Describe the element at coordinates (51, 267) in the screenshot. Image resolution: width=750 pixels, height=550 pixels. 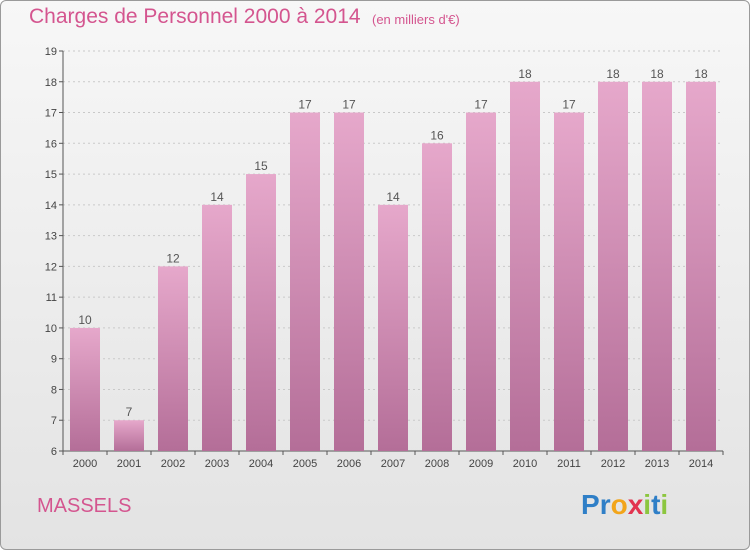
I see `y-tick-label: 12` at that location.